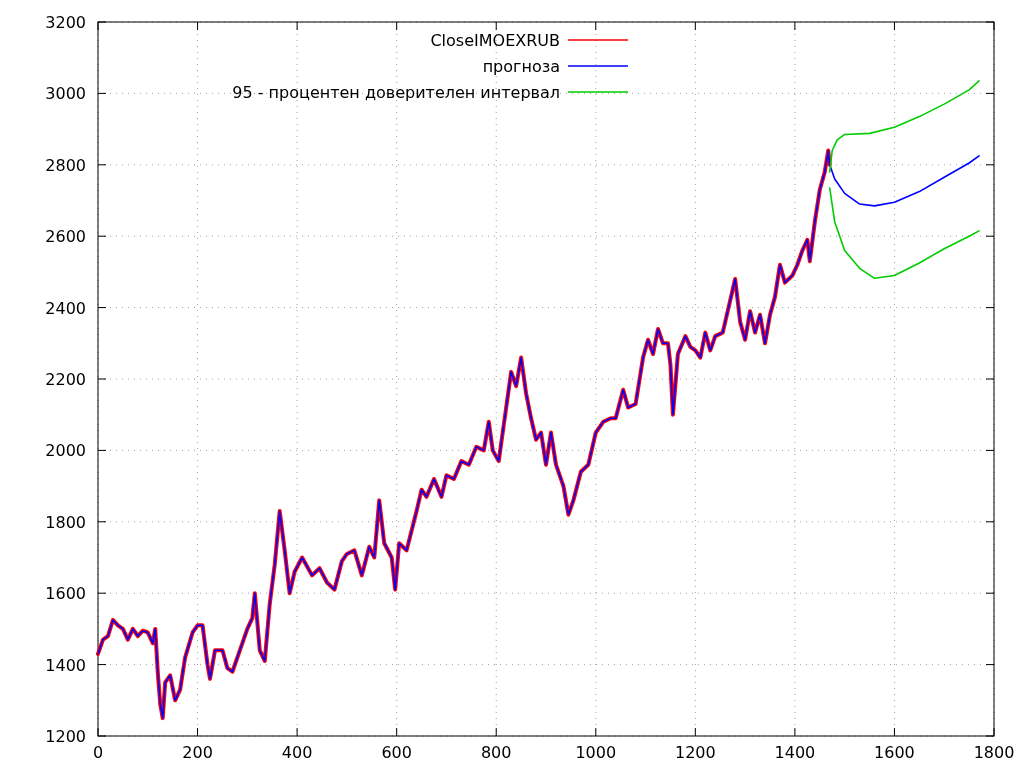 The height and width of the screenshot is (778, 1026). I want to click on x-tick-label: 800, so click(496, 752).